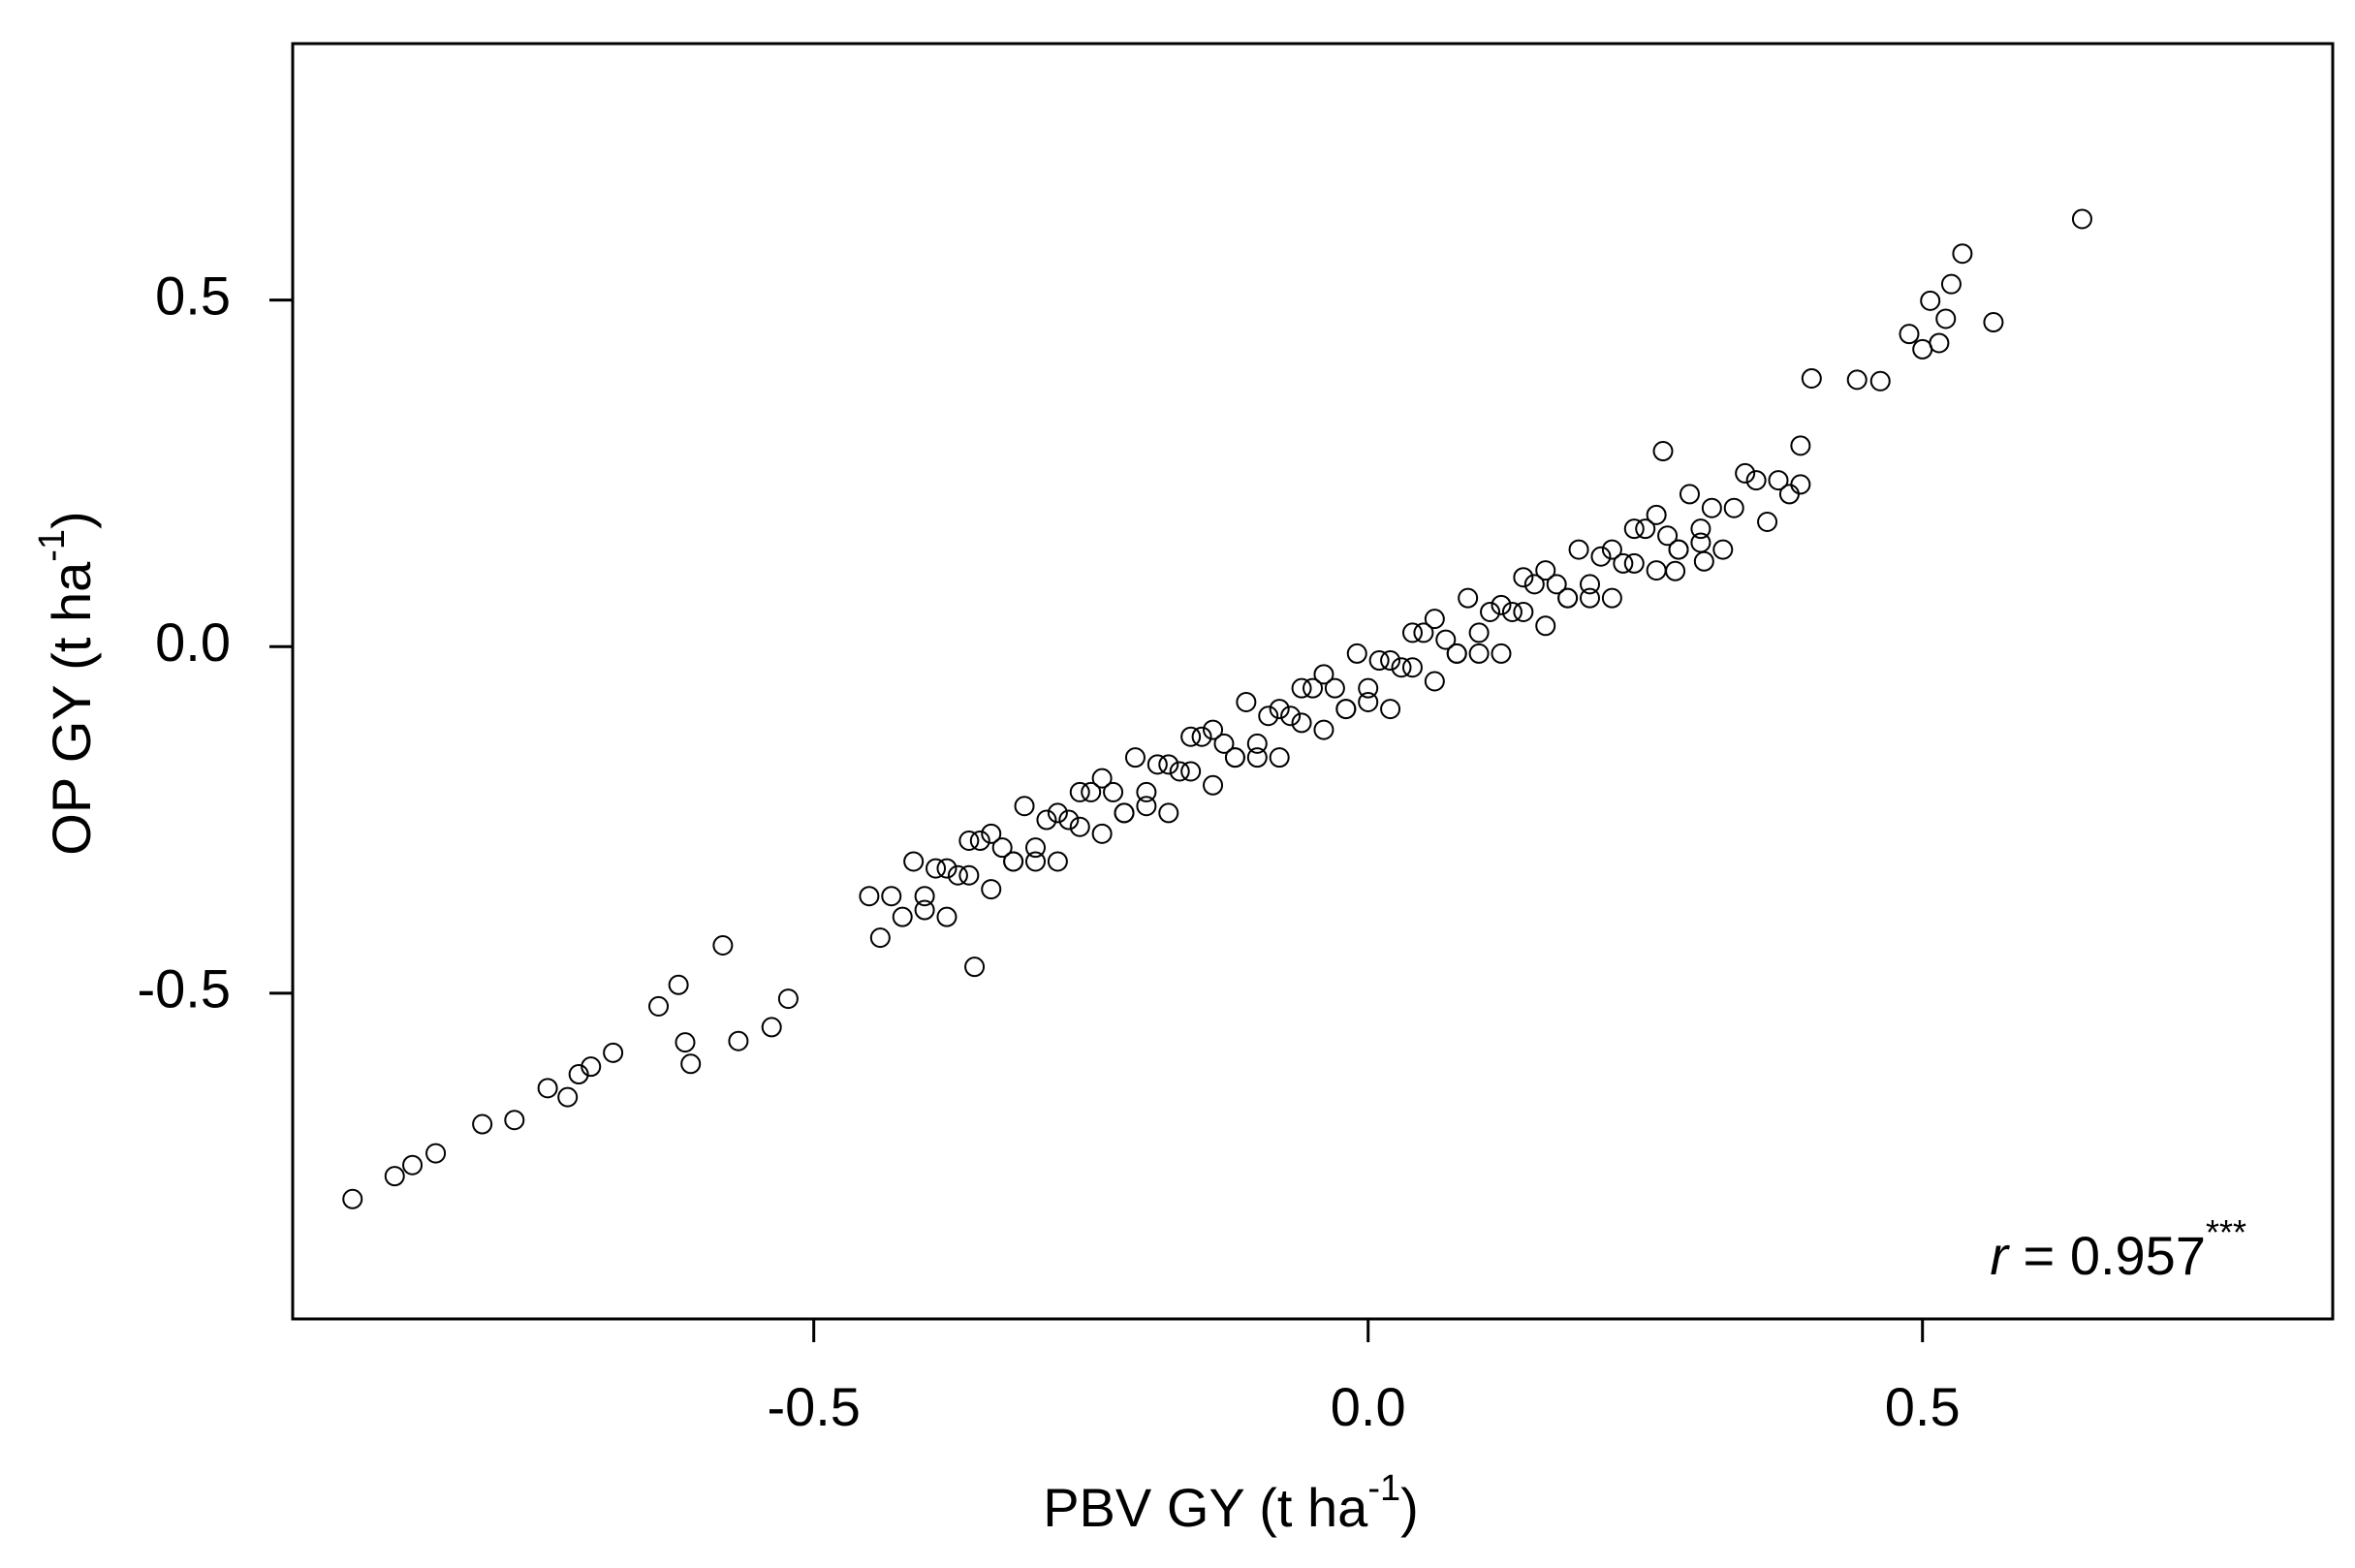 This screenshot has width=2355, height=1568. Describe the element at coordinates (2226, 1232) in the screenshot. I see `annotation-sup: ***` at that location.